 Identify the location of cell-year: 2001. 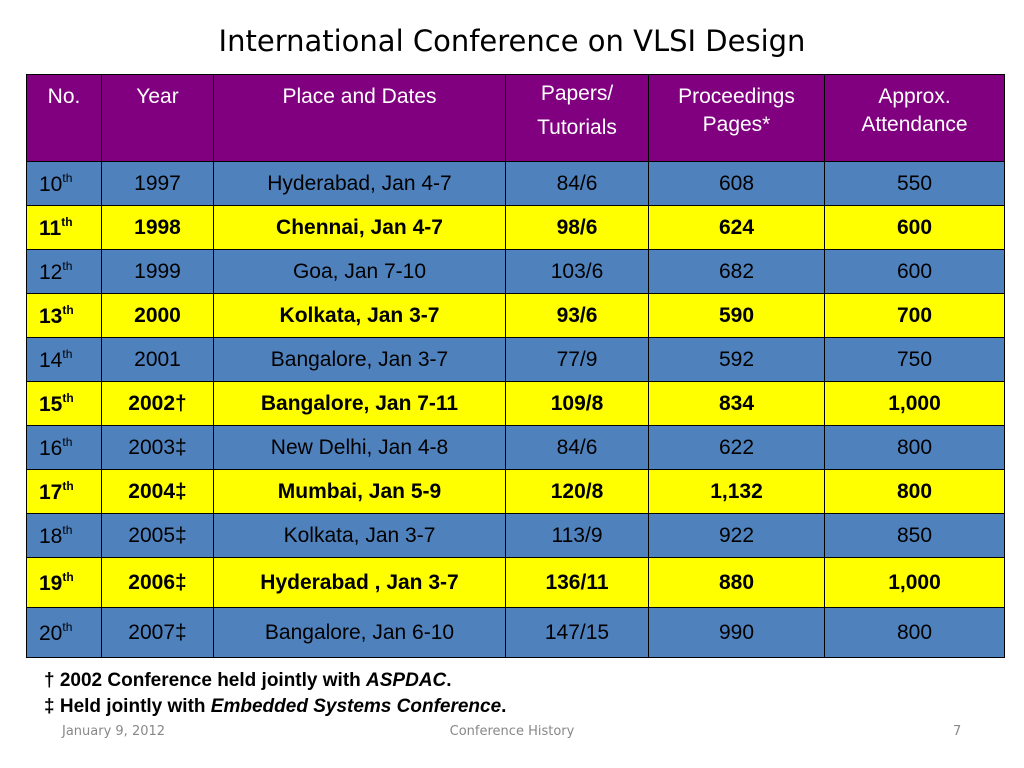
(157, 359).